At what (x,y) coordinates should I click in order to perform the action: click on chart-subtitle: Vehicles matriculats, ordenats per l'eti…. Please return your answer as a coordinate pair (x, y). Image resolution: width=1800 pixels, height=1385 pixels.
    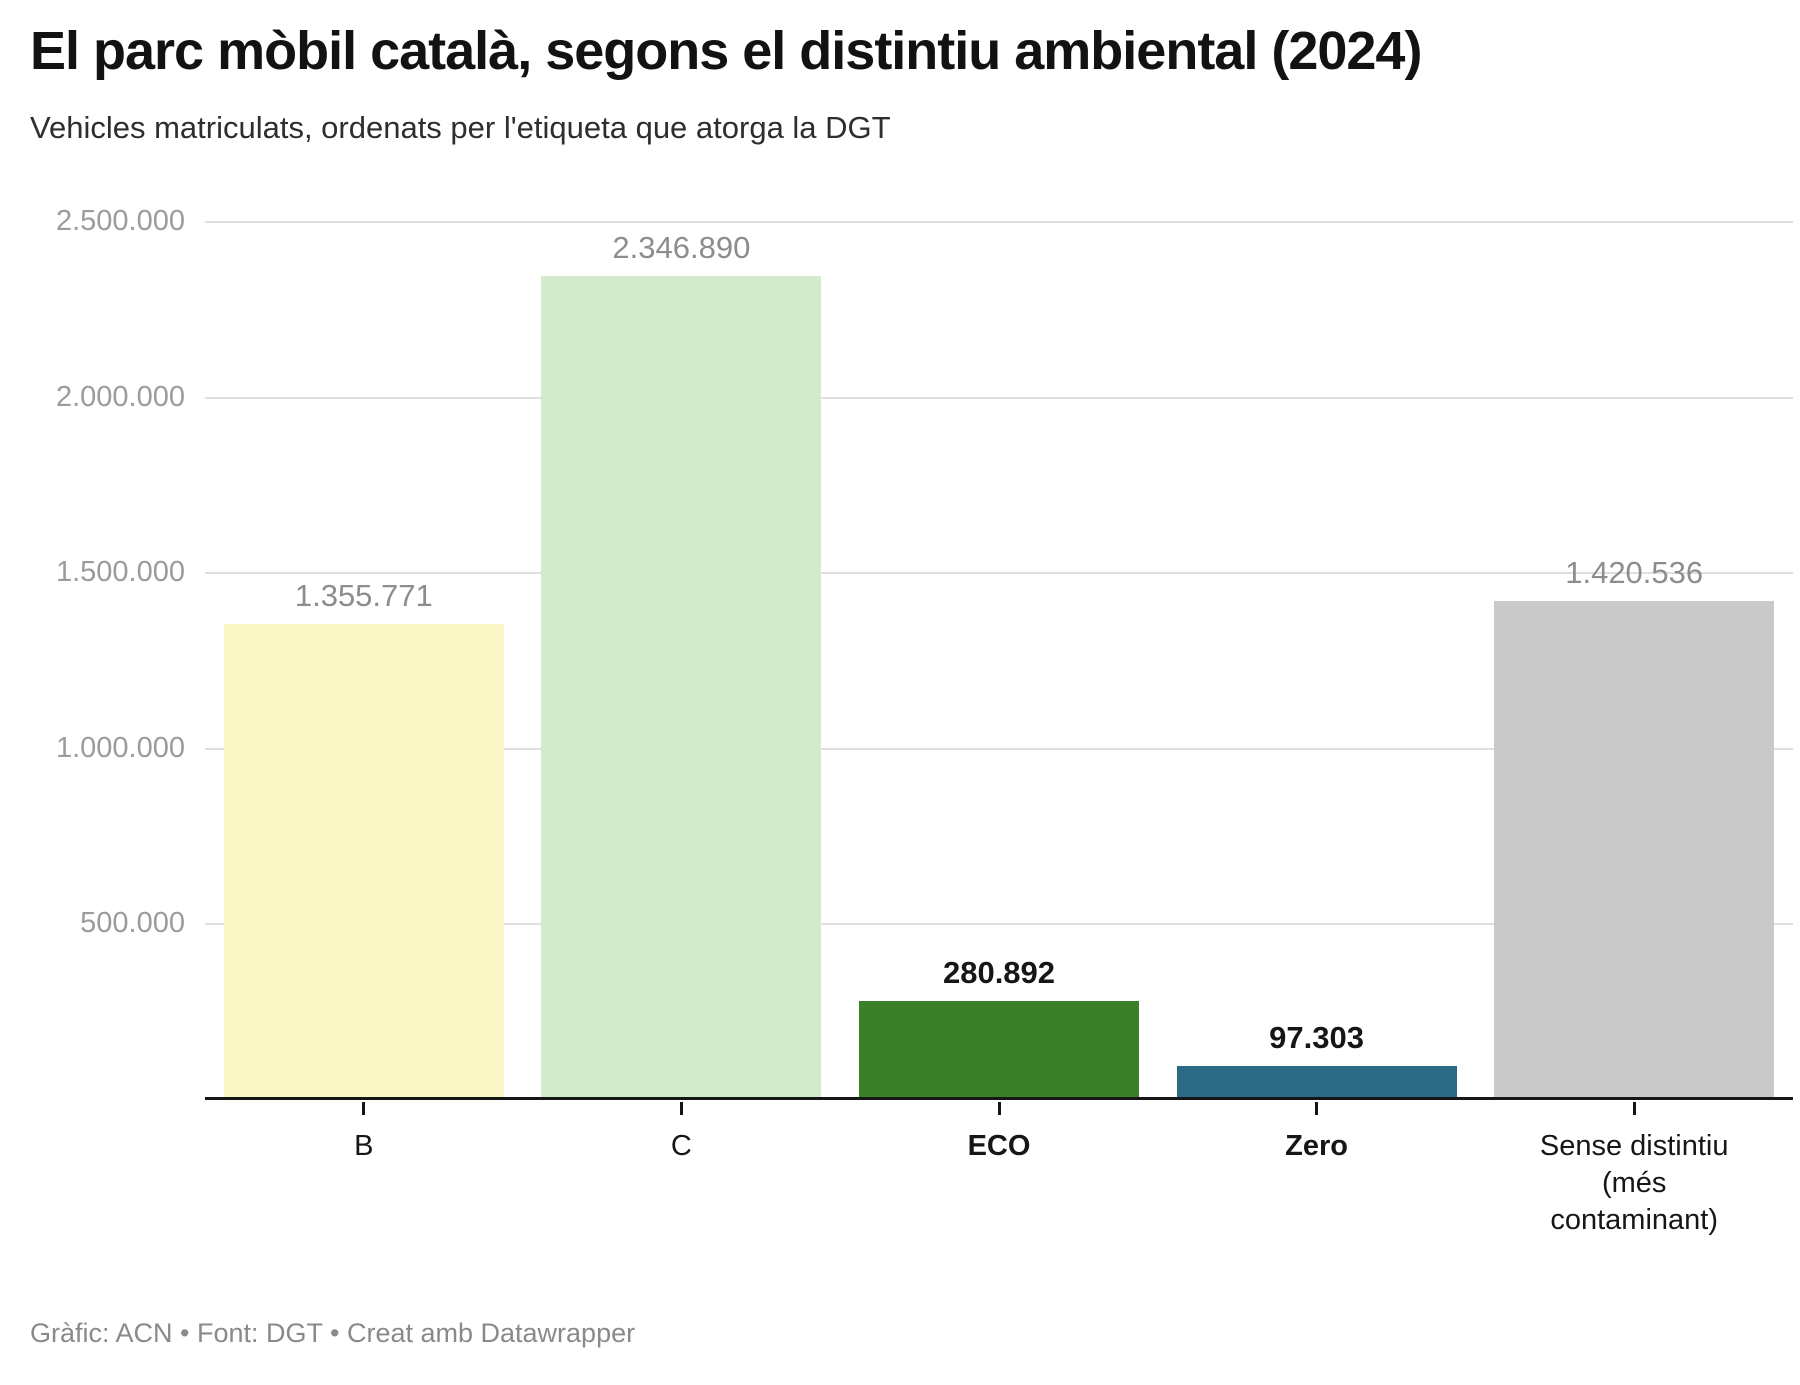
    Looking at the image, I should click on (460, 127).